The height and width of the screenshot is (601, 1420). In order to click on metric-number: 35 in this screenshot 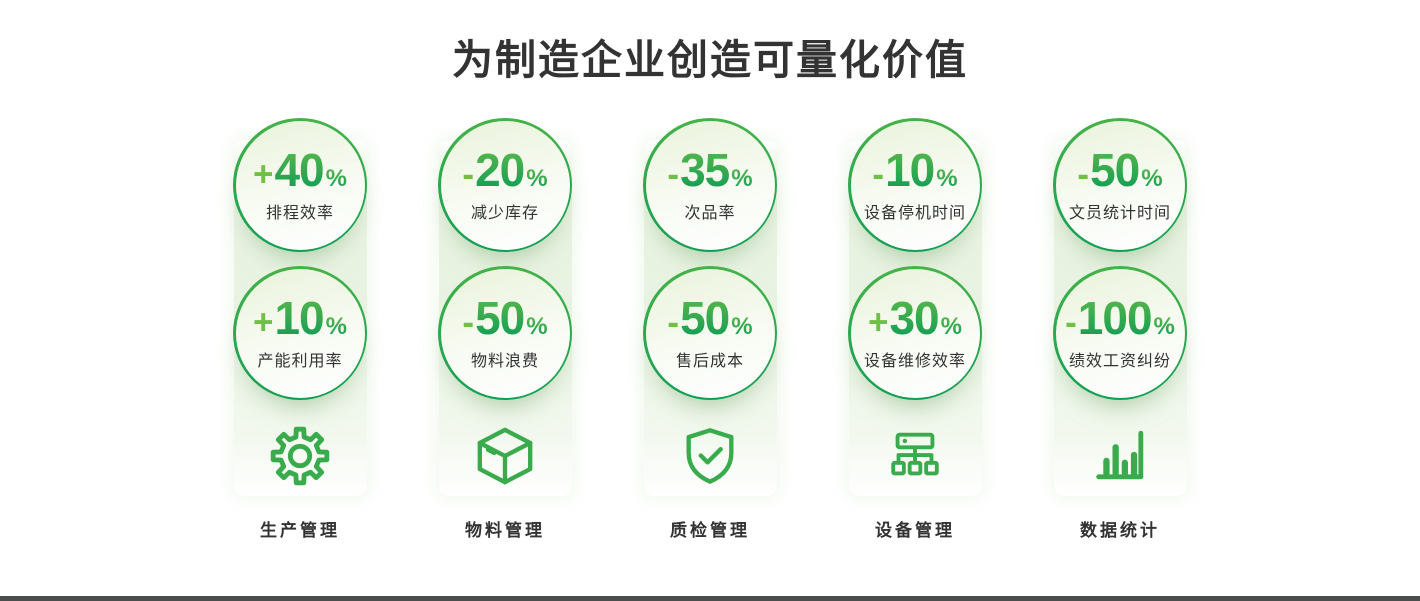, I will do `click(705, 170)`.